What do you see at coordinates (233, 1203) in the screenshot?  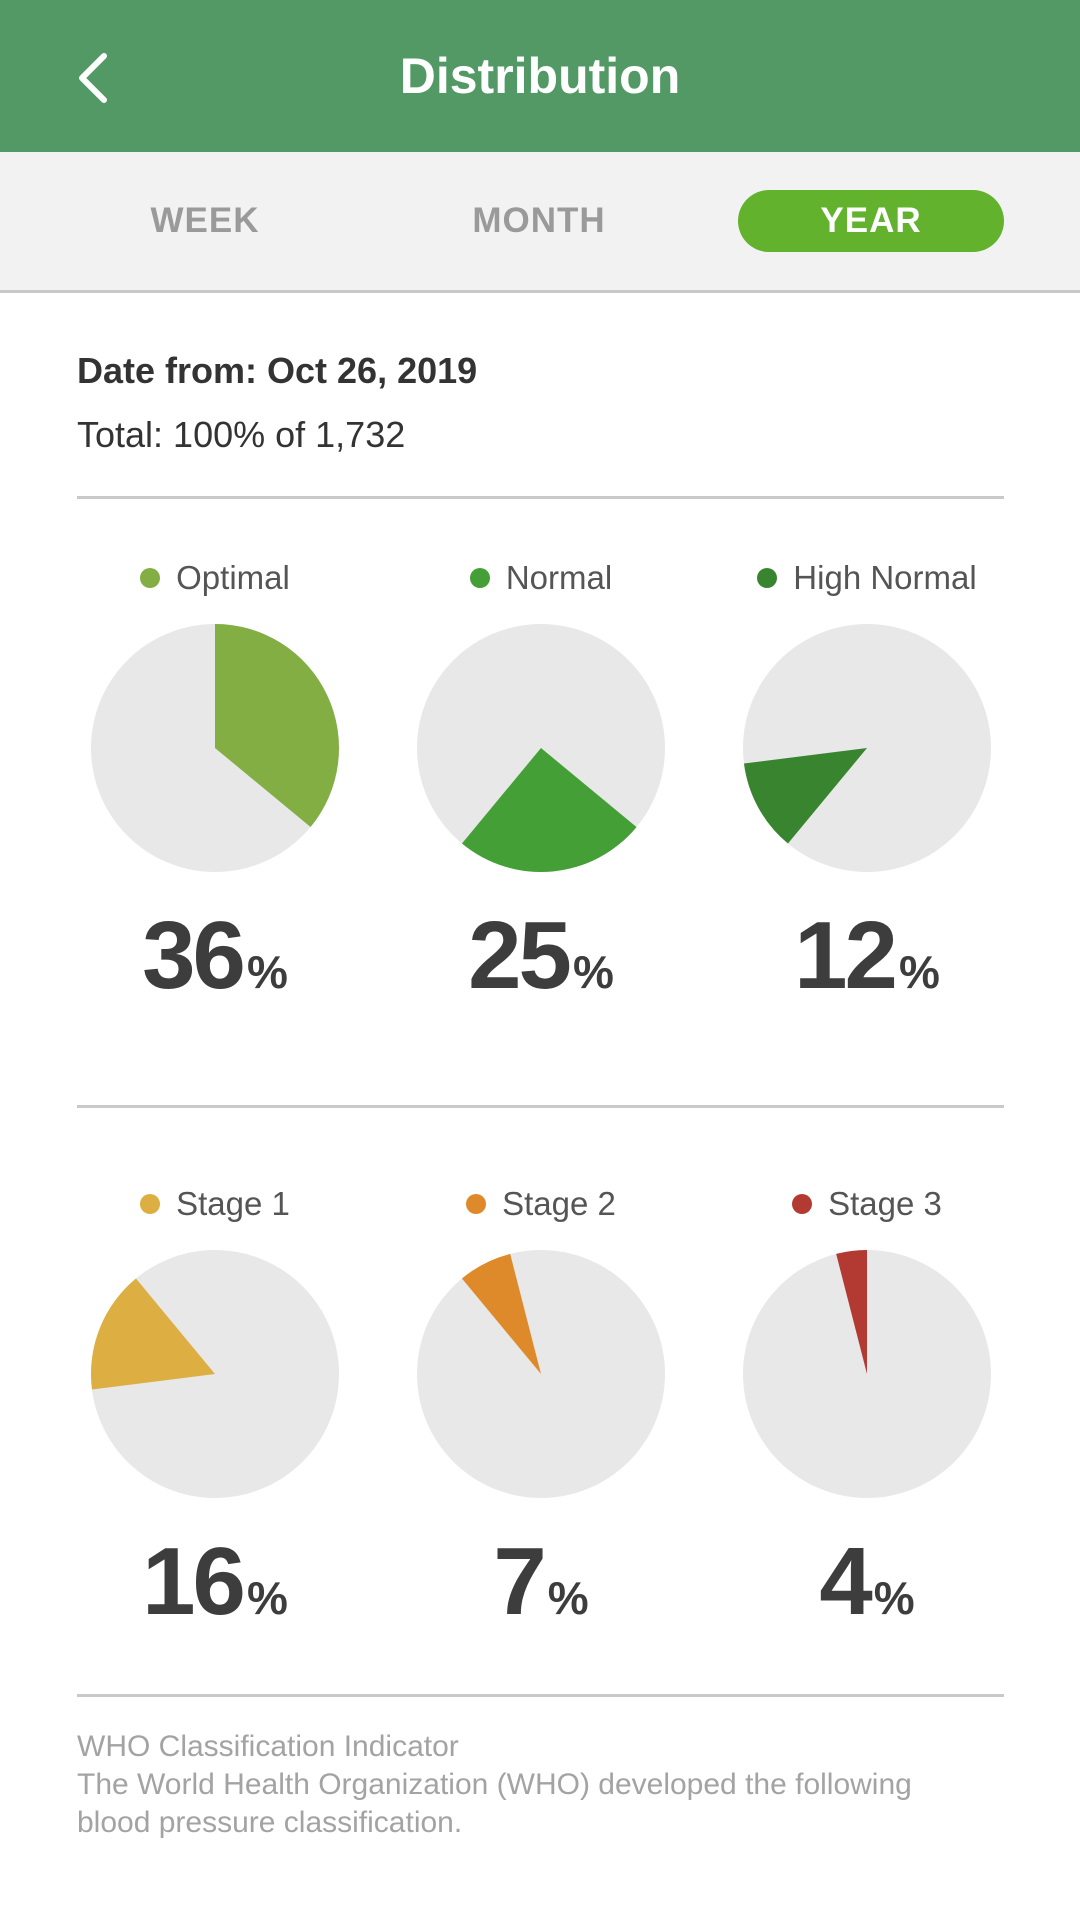 I see `legend-label: Stage 1` at bounding box center [233, 1203].